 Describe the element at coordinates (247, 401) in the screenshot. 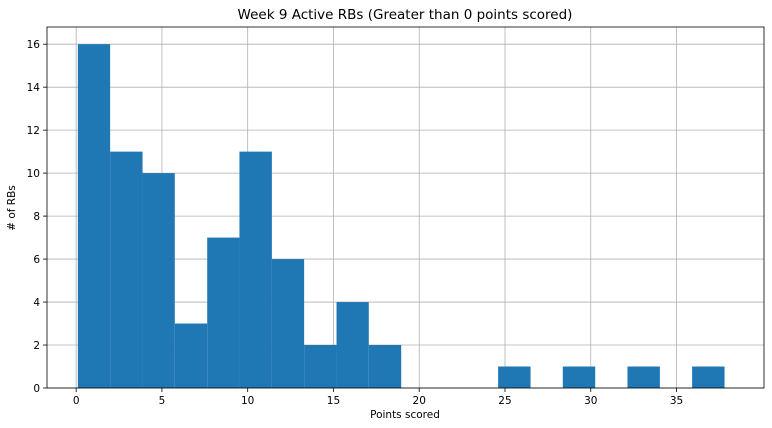

I see `x-tick-label: 10` at that location.